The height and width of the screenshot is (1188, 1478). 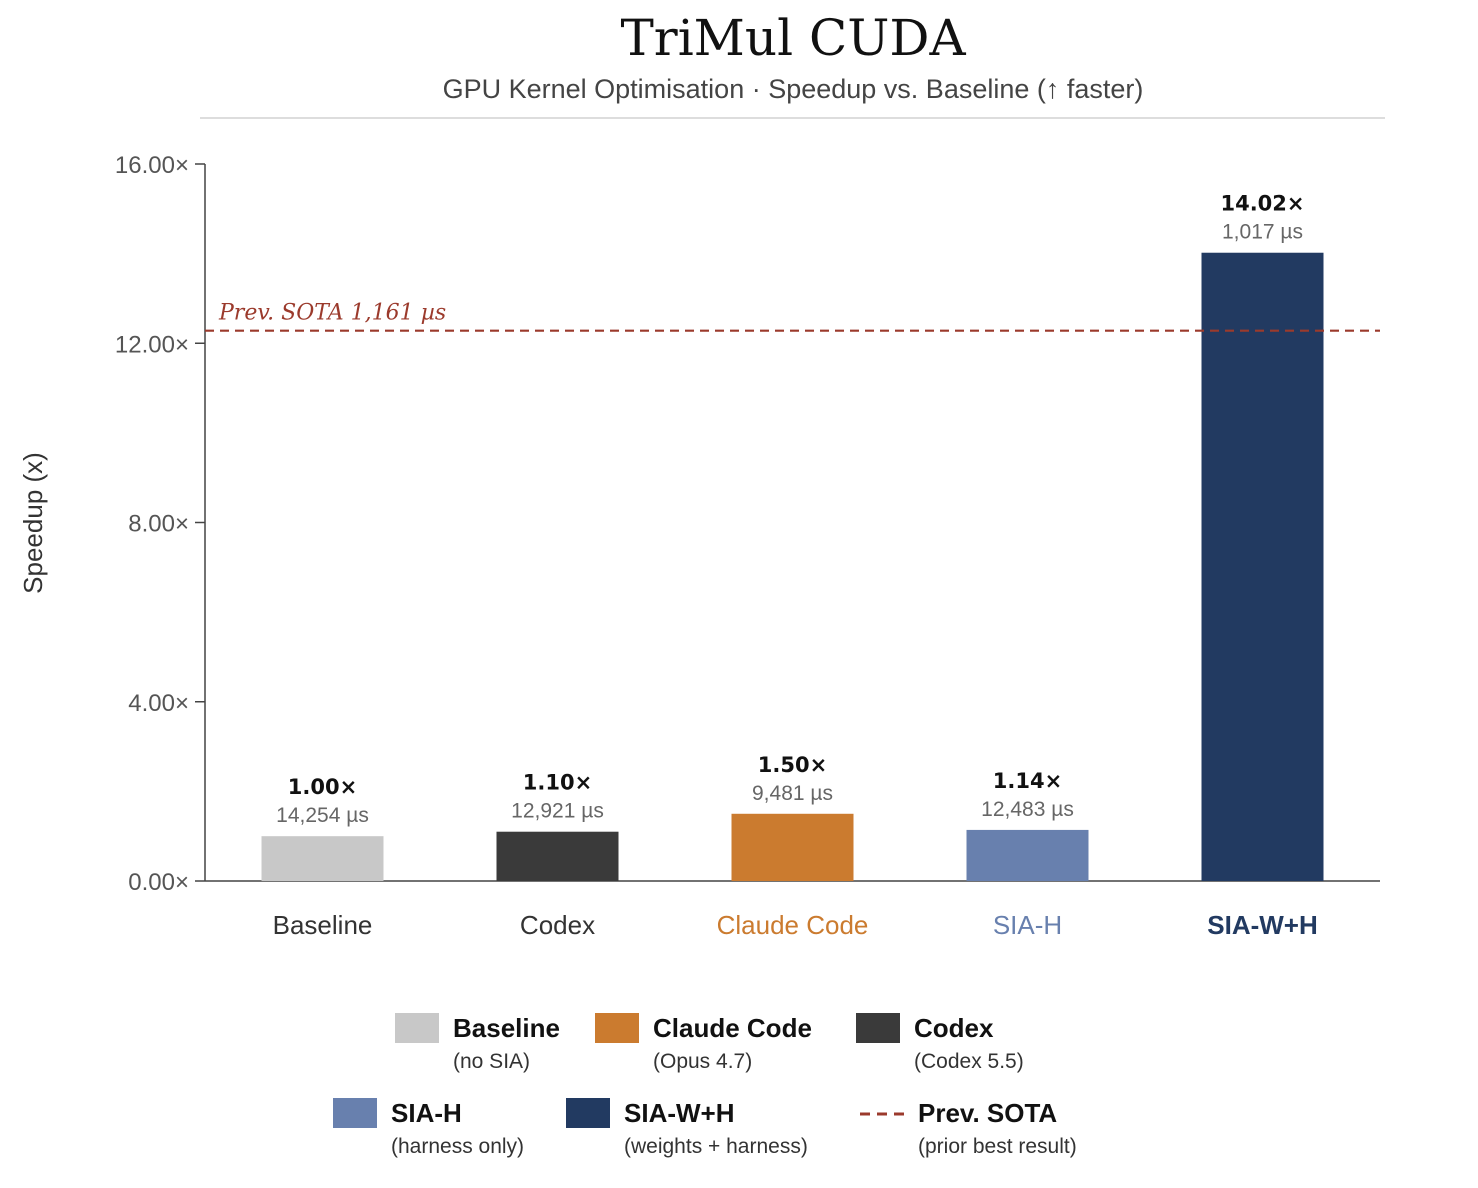 I want to click on legend-label: Claude Code, so click(x=732, y=1028).